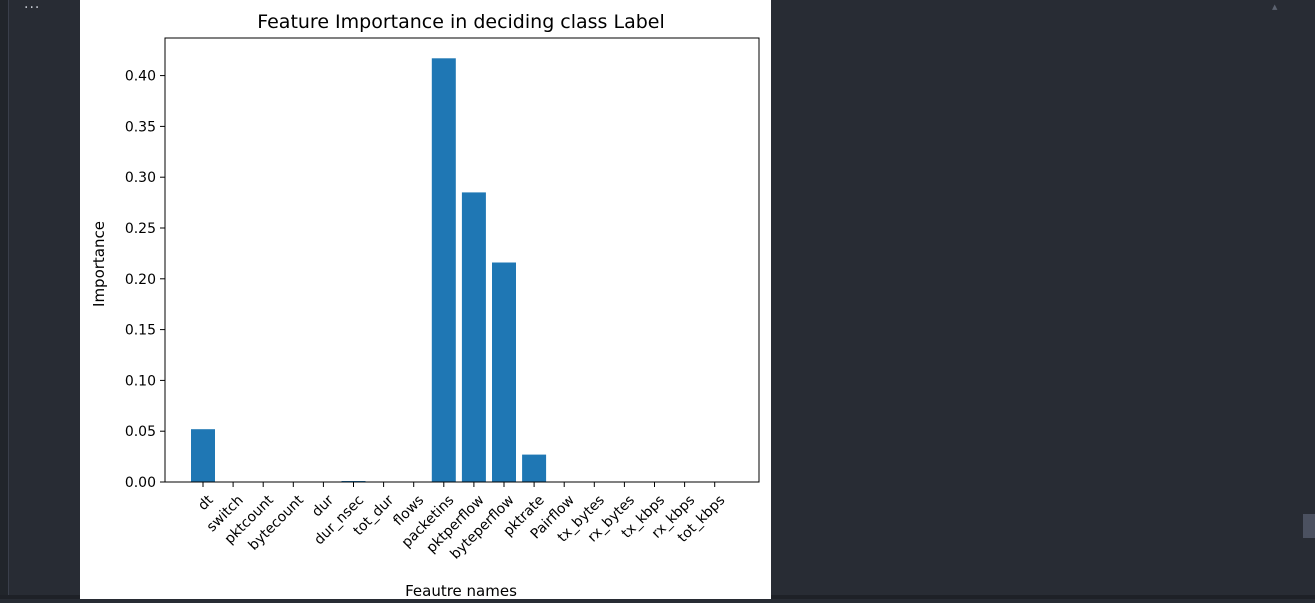 Image resolution: width=1315 pixels, height=603 pixels. What do you see at coordinates (504, 372) in the screenshot?
I see `bar-byteperflow` at bounding box center [504, 372].